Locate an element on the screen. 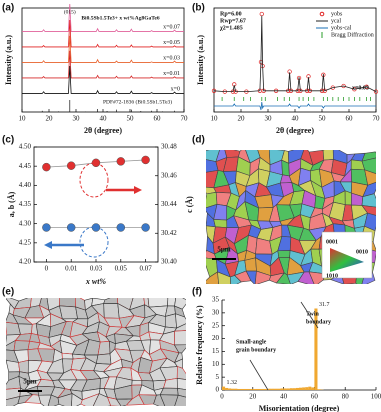  annotation: χ2=1.485 is located at coordinates (231, 28).